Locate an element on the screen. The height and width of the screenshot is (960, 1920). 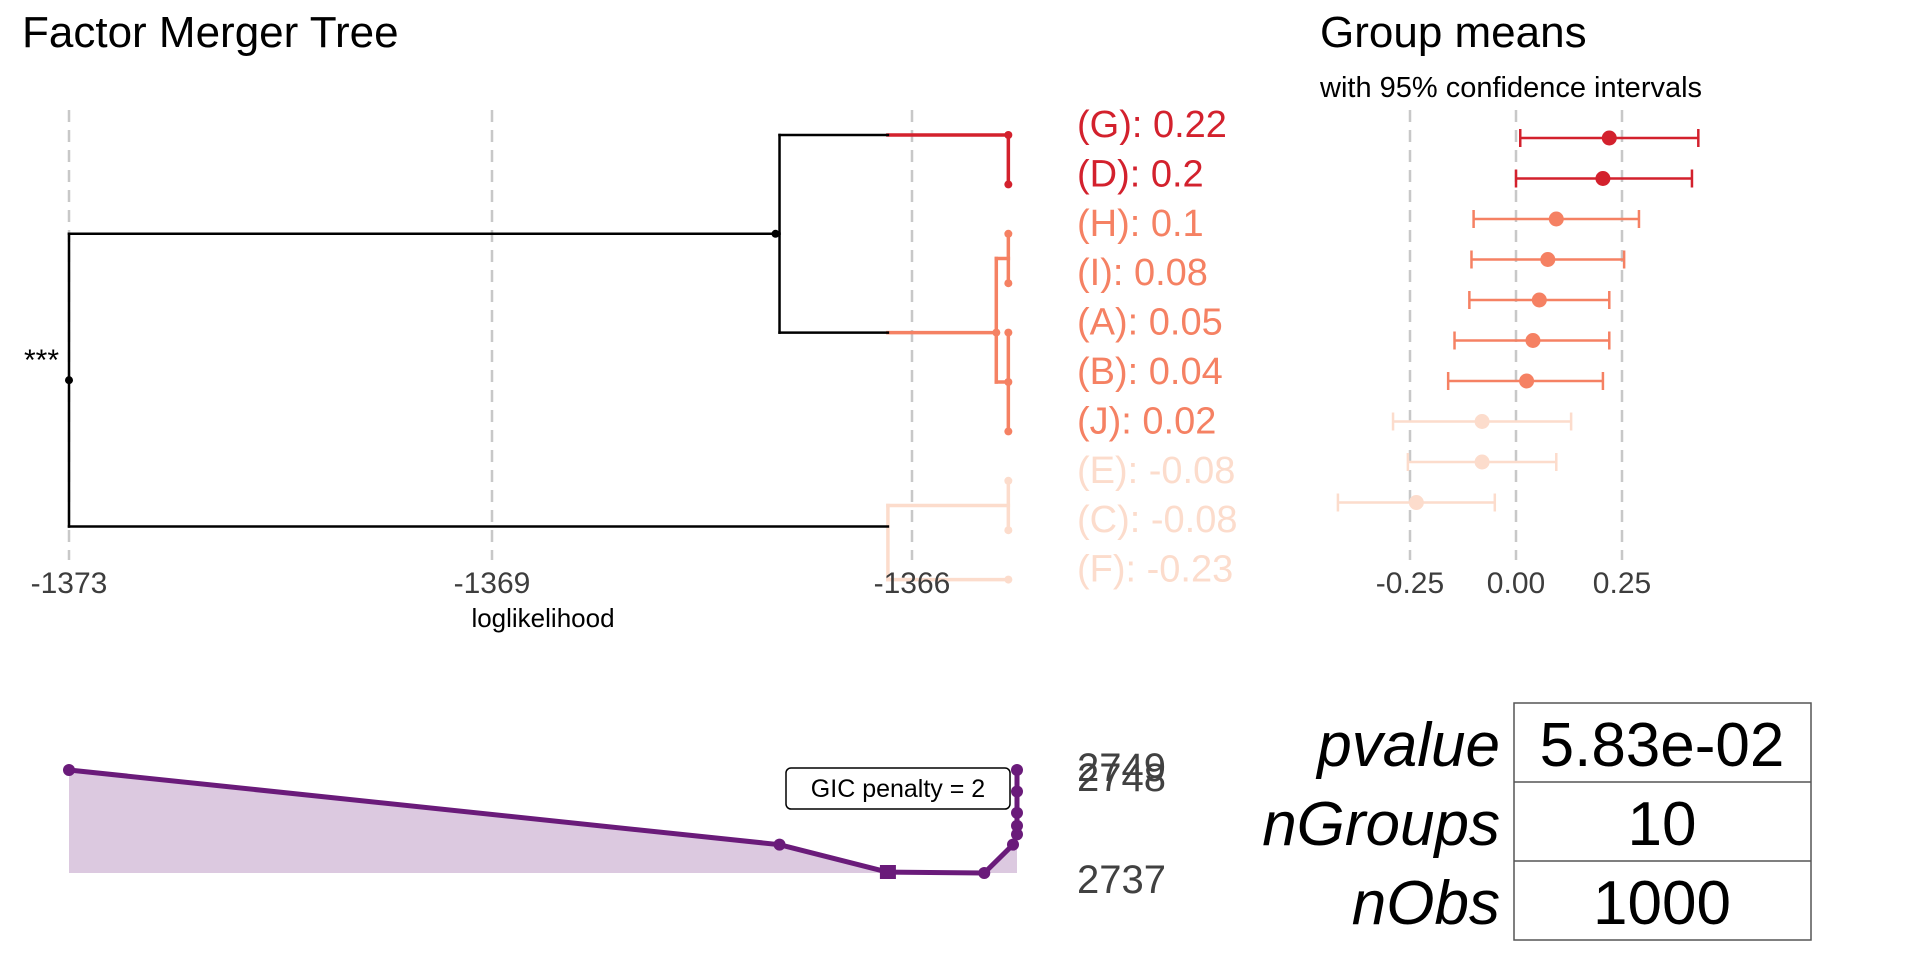
criterion-plot is located at coordinates (543, 821).